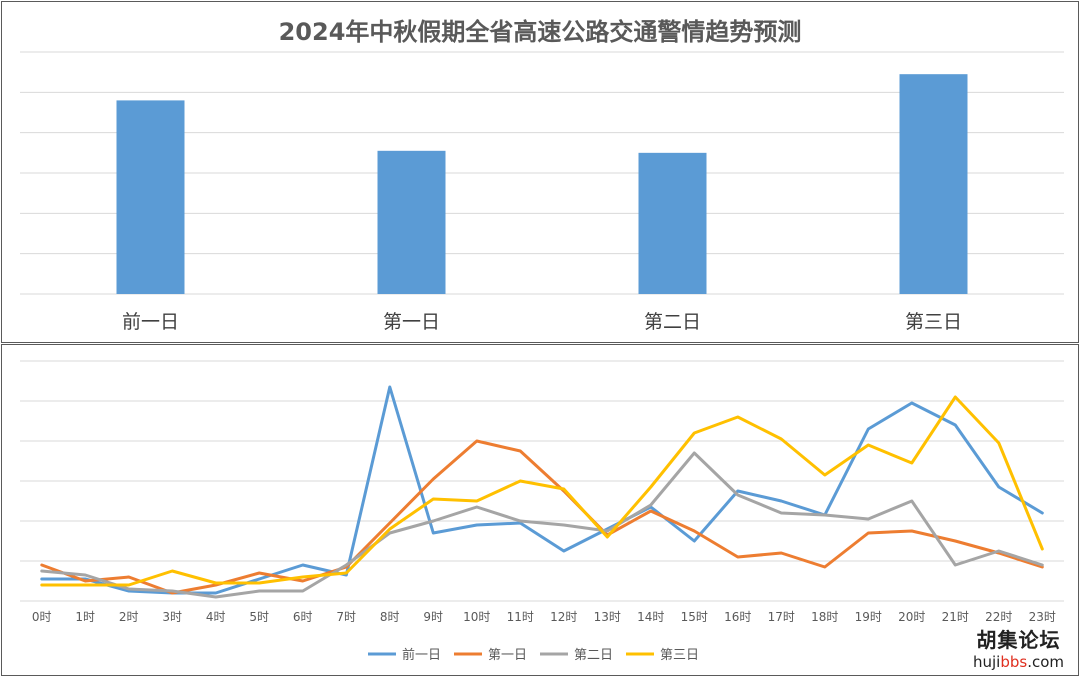 The image size is (1080, 677). What do you see at coordinates (679, 655) in the screenshot?
I see `legend-label: 第三日` at bounding box center [679, 655].